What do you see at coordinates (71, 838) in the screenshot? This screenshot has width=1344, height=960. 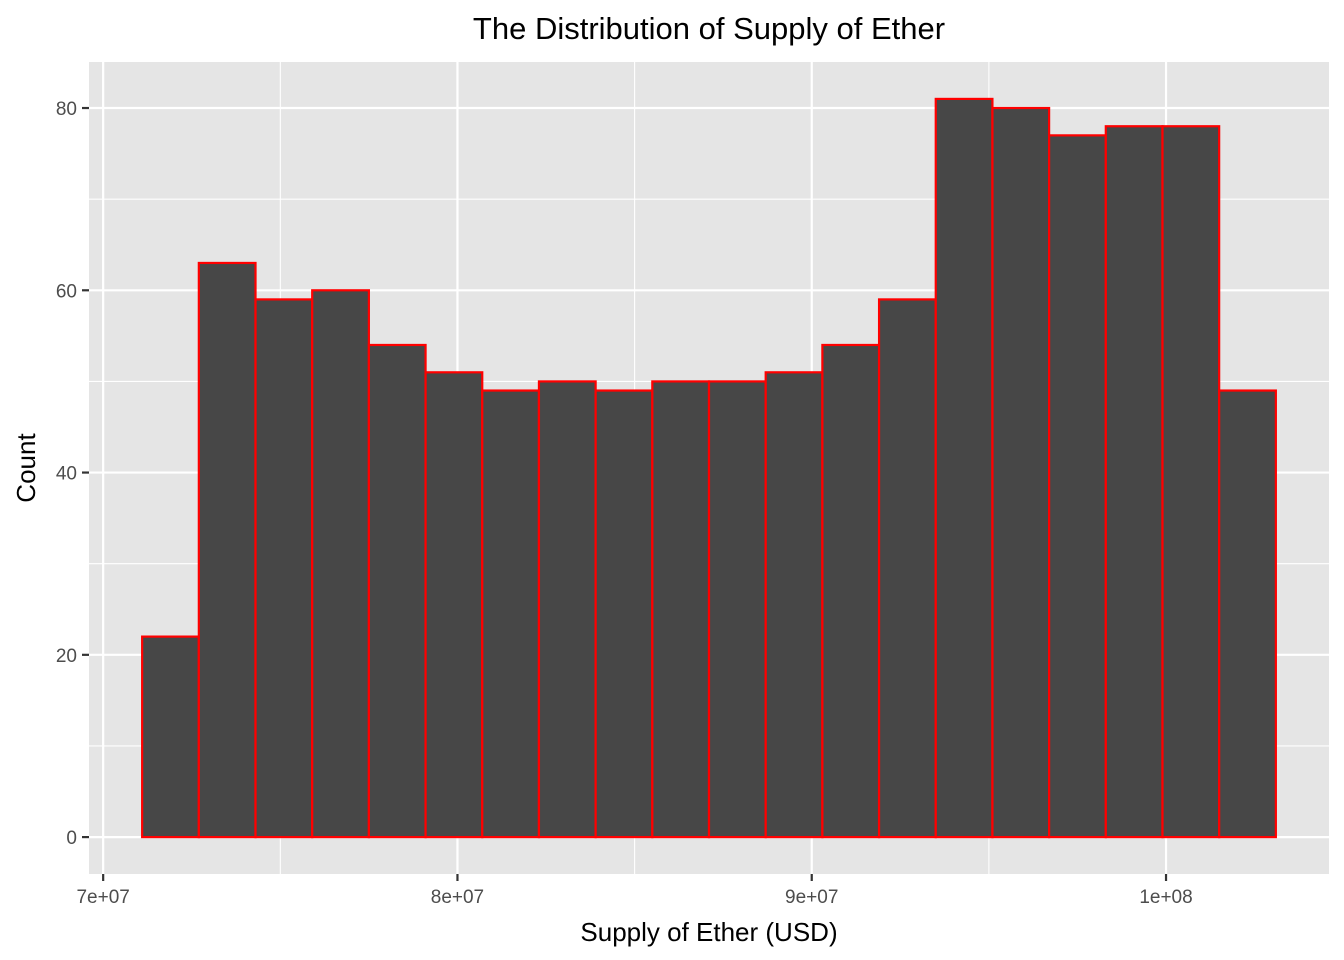 I see `y-tick-label: 0` at bounding box center [71, 838].